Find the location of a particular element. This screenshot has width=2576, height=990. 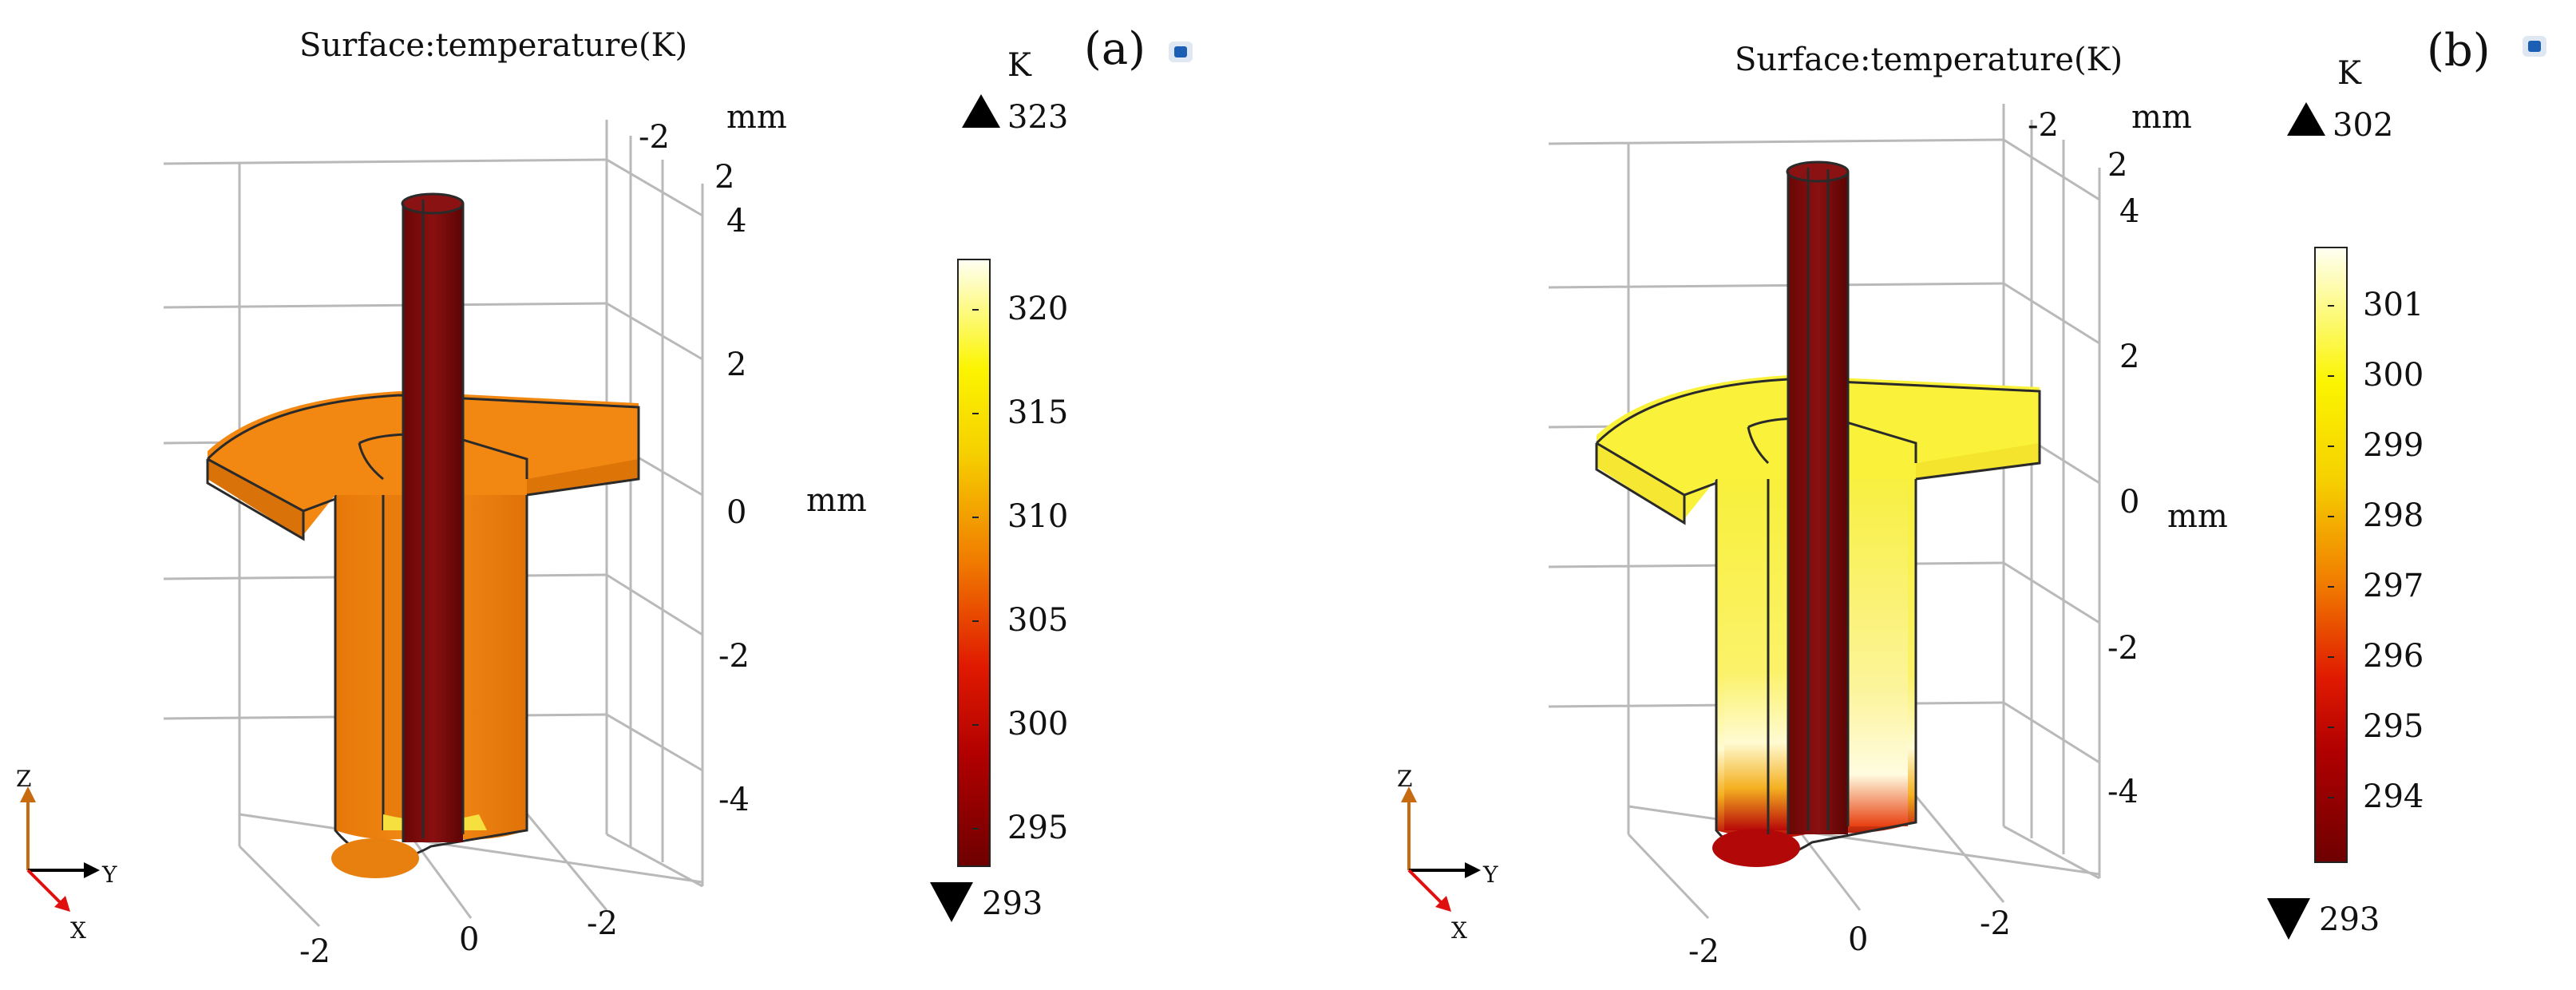

panel-b-colorbar: K 302 301 300 299 298 297 296 295 294 293 is located at coordinates (2345, 497).